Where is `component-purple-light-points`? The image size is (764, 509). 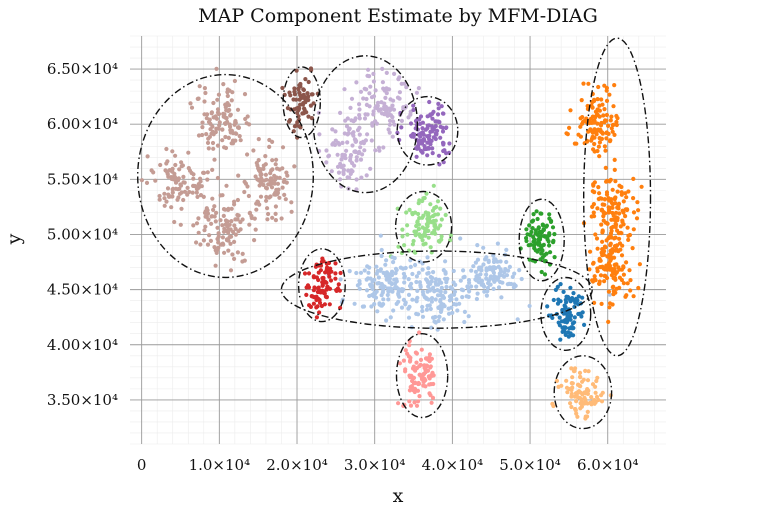 component-purple-light-points is located at coordinates (368, 129).